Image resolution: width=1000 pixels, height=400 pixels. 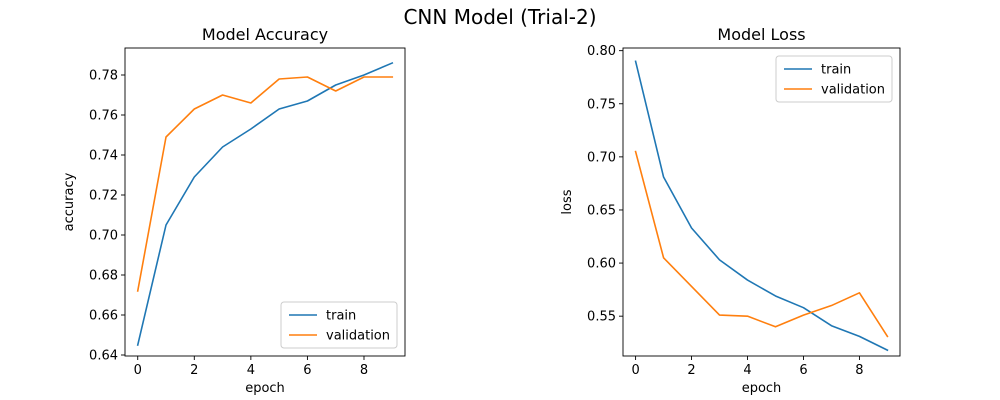 I want to click on accuracy-legend: train validation, so click(x=339, y=325).